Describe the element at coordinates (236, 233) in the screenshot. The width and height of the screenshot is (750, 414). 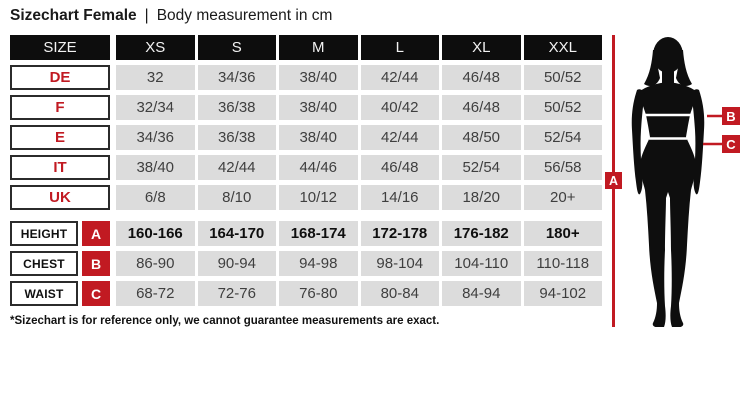
I see `cell-height-s: 164-170` at that location.